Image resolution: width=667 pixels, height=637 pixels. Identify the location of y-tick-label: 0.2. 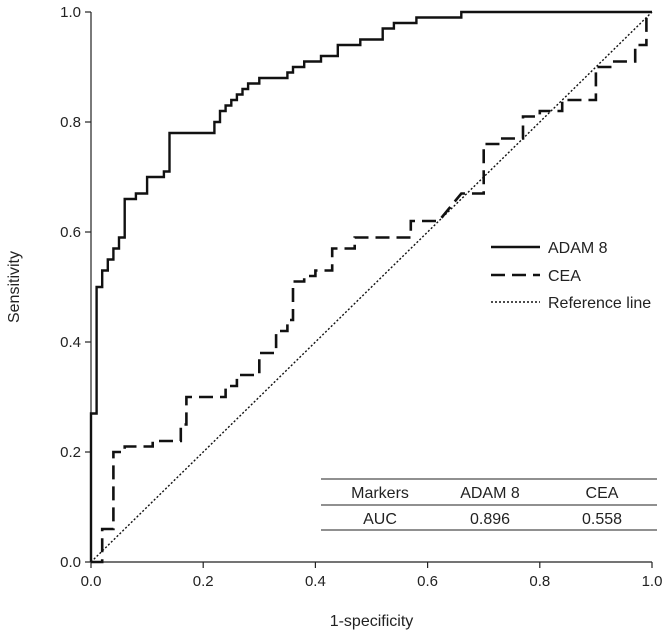
(70, 452).